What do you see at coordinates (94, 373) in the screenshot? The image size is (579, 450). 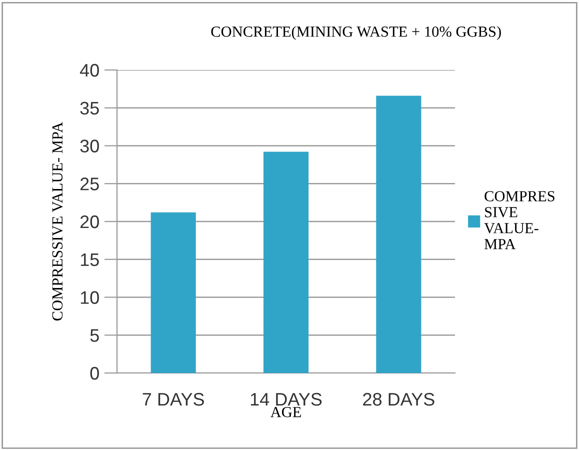 I see `y-tick-label: 0` at bounding box center [94, 373].